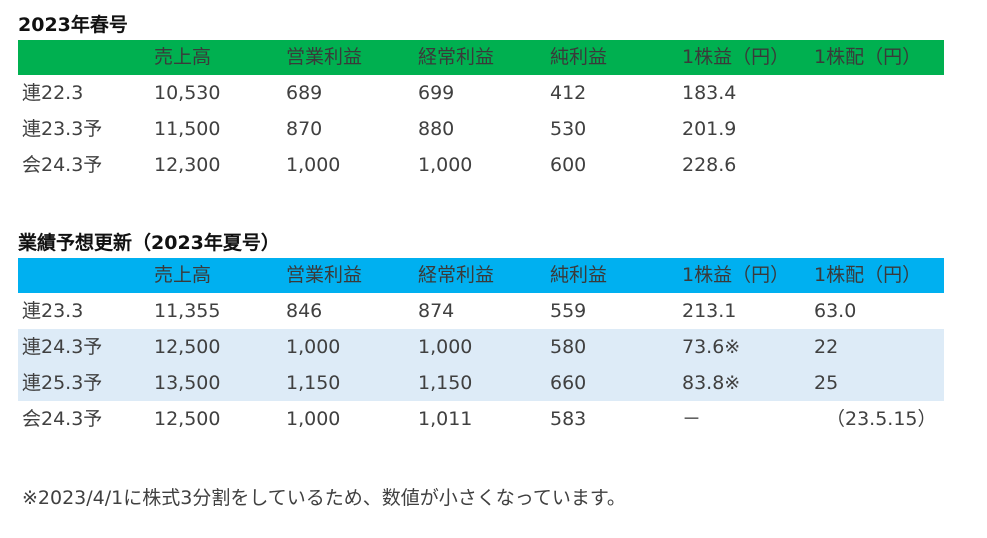 This screenshot has height=538, width=987. Describe the element at coordinates (481, 347) in the screenshot. I see `table-row: 連24.3予 12,500 1,000 1,000 580 73.6※ 22` at that location.